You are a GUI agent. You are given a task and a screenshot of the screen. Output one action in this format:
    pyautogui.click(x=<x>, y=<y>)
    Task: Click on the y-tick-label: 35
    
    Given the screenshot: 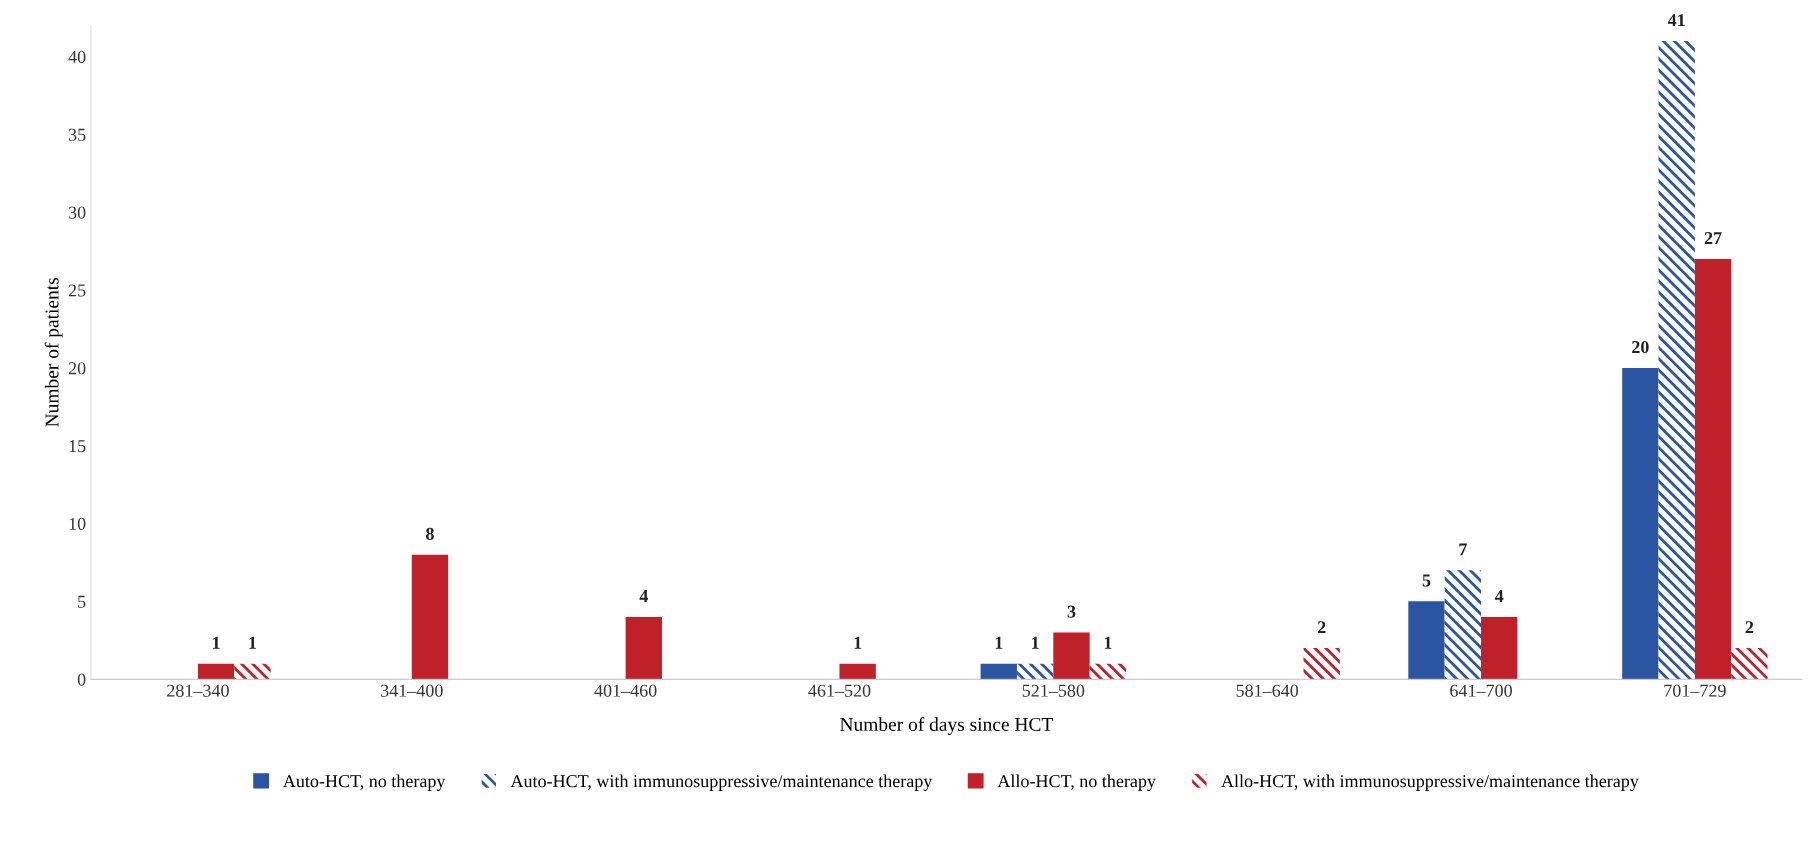 What is the action you would take?
    pyautogui.click(x=77, y=134)
    